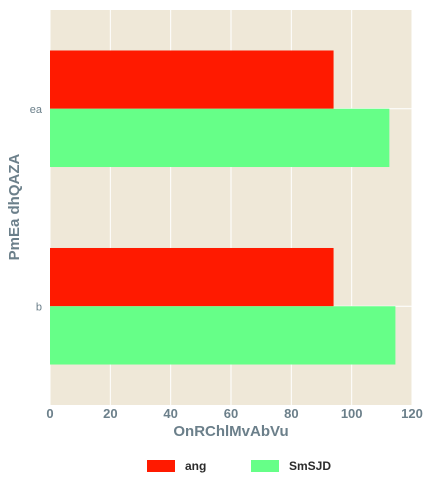  Describe the element at coordinates (161, 466) in the screenshot. I see `legend-swatch-ang` at that location.